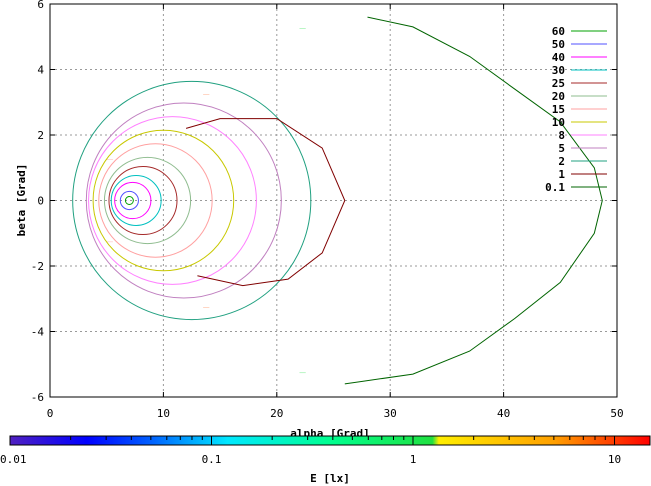 The height and width of the screenshot is (486, 651). Describe the element at coordinates (13, 459) in the screenshot. I see `colorbar-tick-label: 0.01` at that location.